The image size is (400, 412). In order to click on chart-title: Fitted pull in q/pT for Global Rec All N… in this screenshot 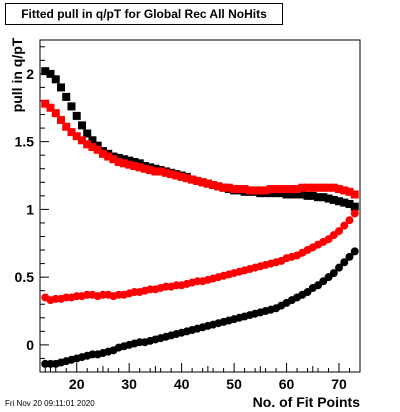, I will do `click(144, 14)`.